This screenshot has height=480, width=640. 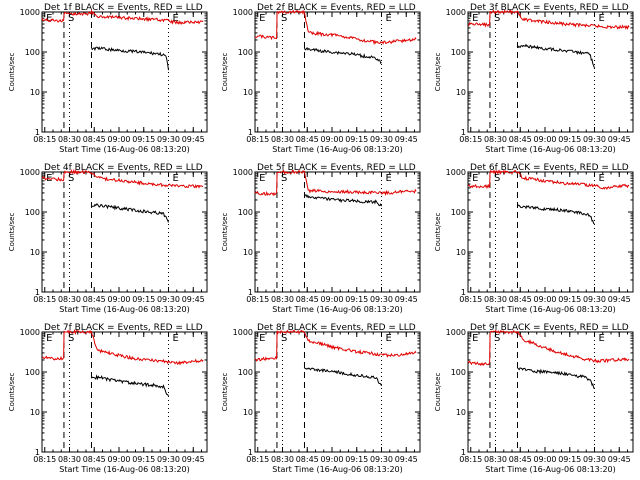 I want to click on chart-title: Det 4f BLACK = Events, RED = LLD, so click(x=123, y=168).